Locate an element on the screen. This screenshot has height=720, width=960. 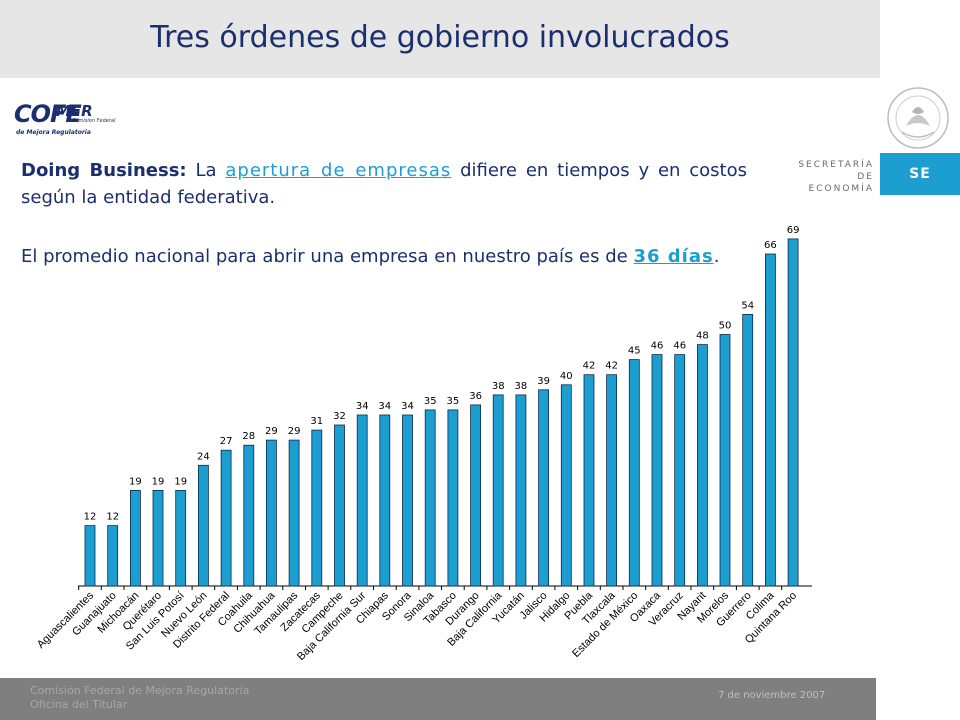
data-label-26: 46 is located at coordinates (679, 346).